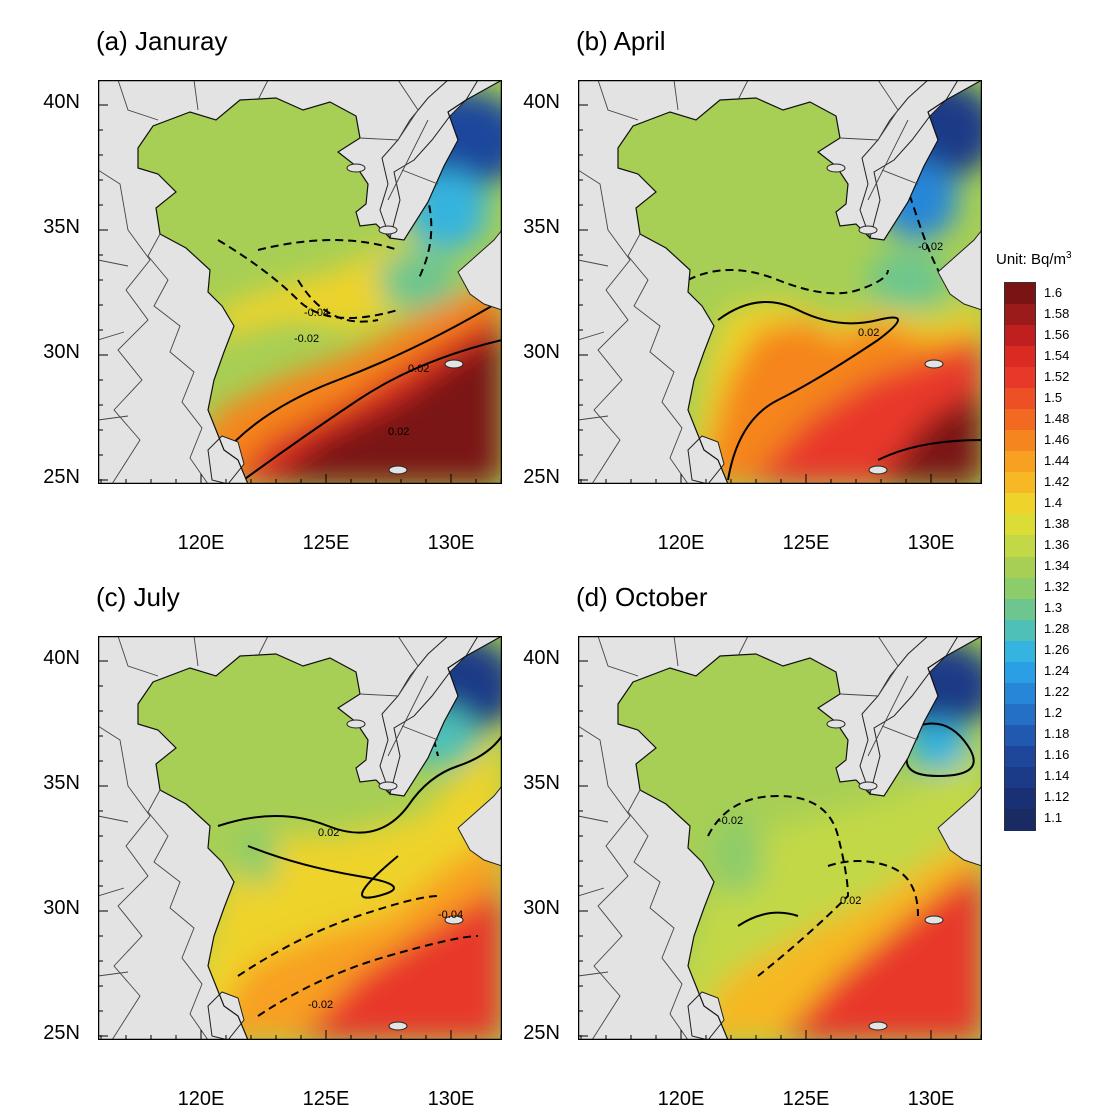  I want to click on map-svg-b: 0.02 -0.02, so click(780, 282).